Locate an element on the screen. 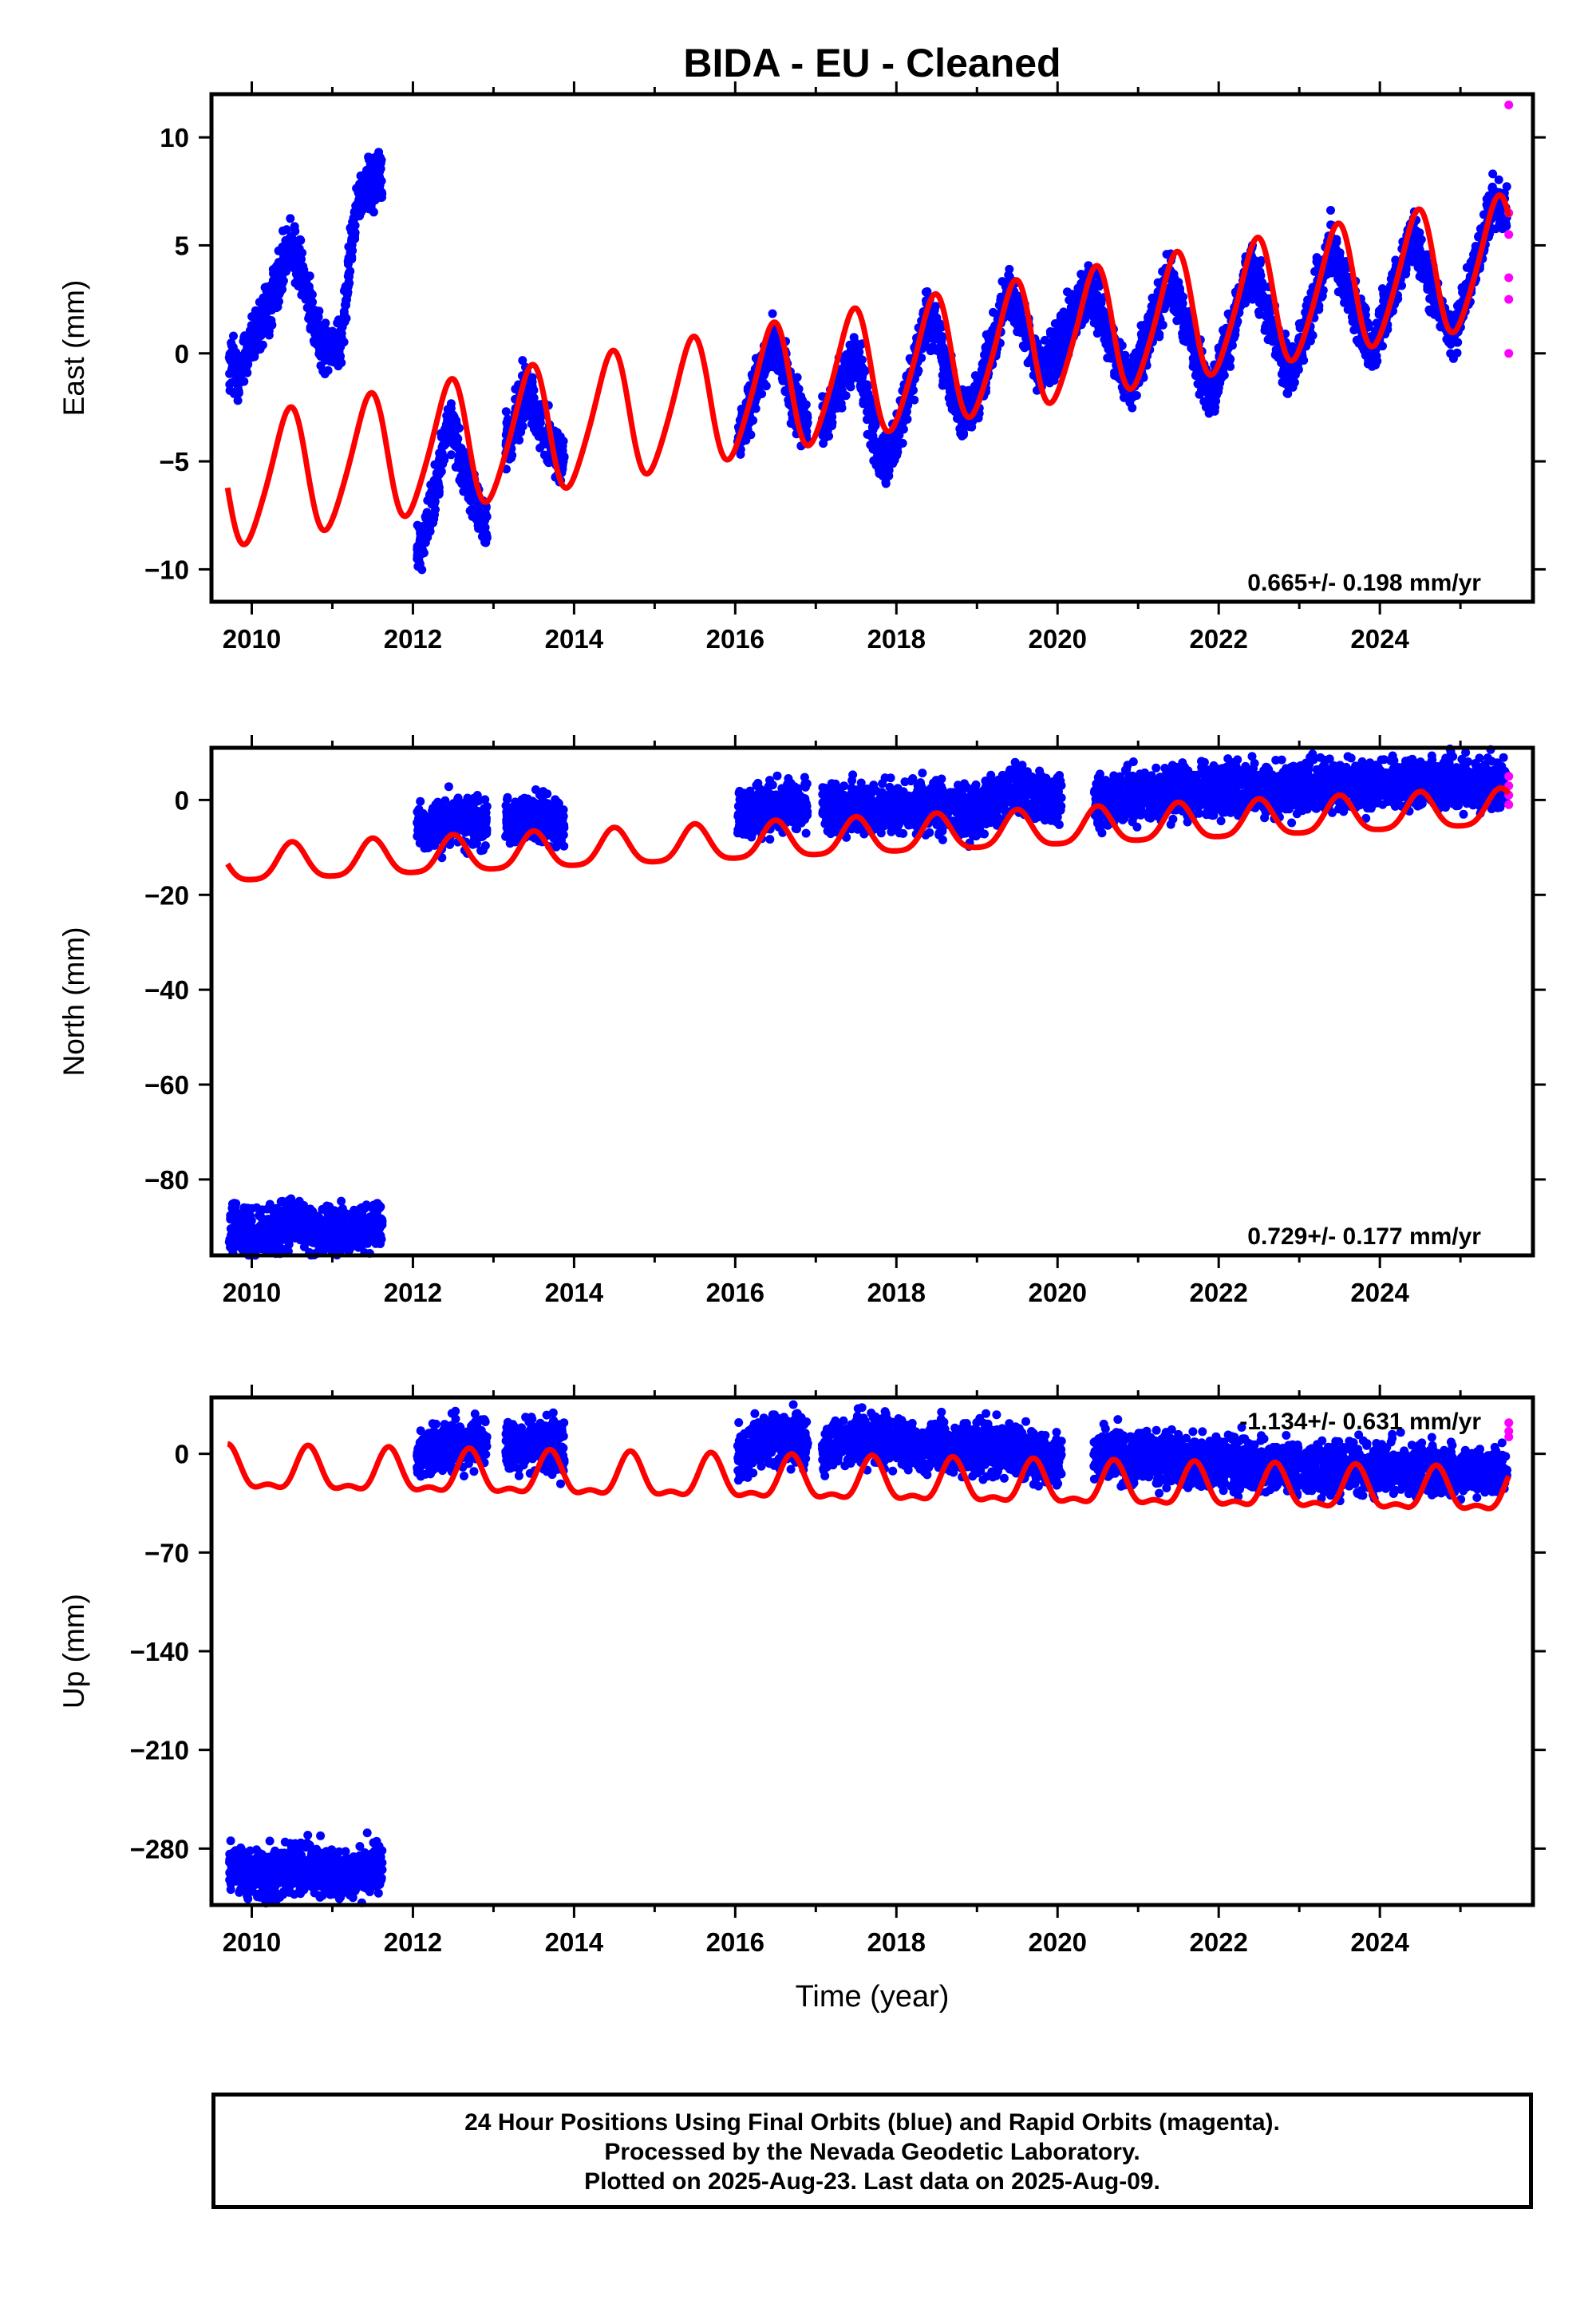  chart-title: BIDA - EU - Cleaned is located at coordinates (872, 63).